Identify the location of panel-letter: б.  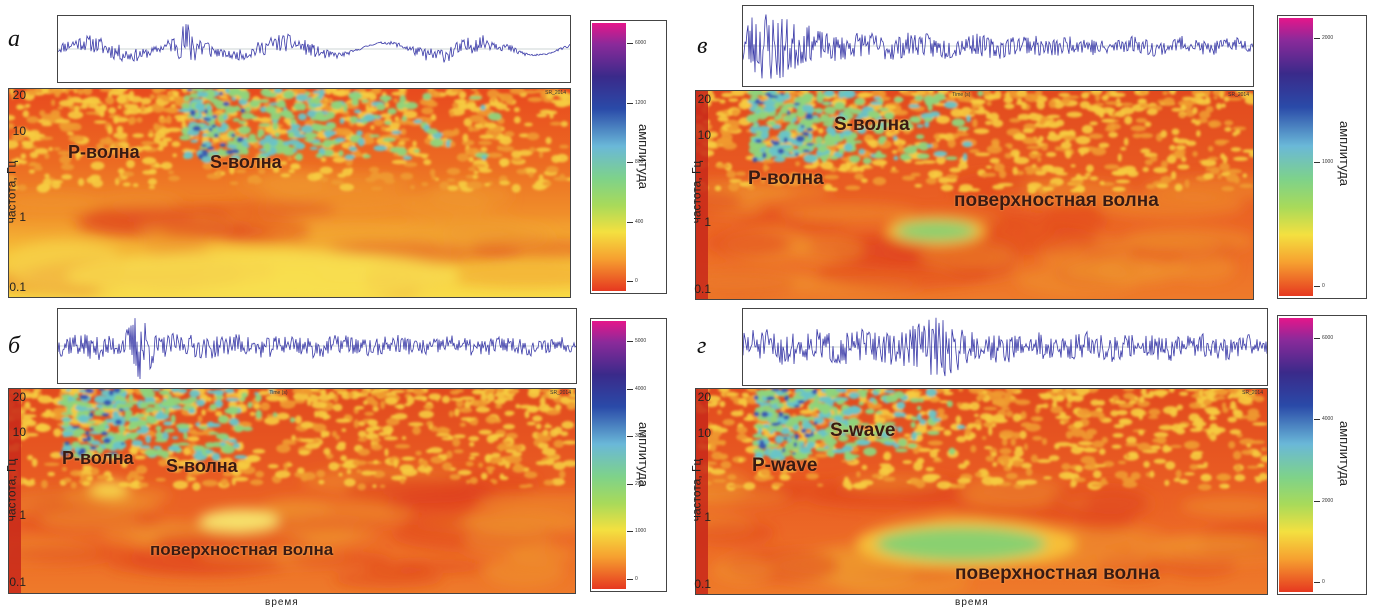
(14, 346).